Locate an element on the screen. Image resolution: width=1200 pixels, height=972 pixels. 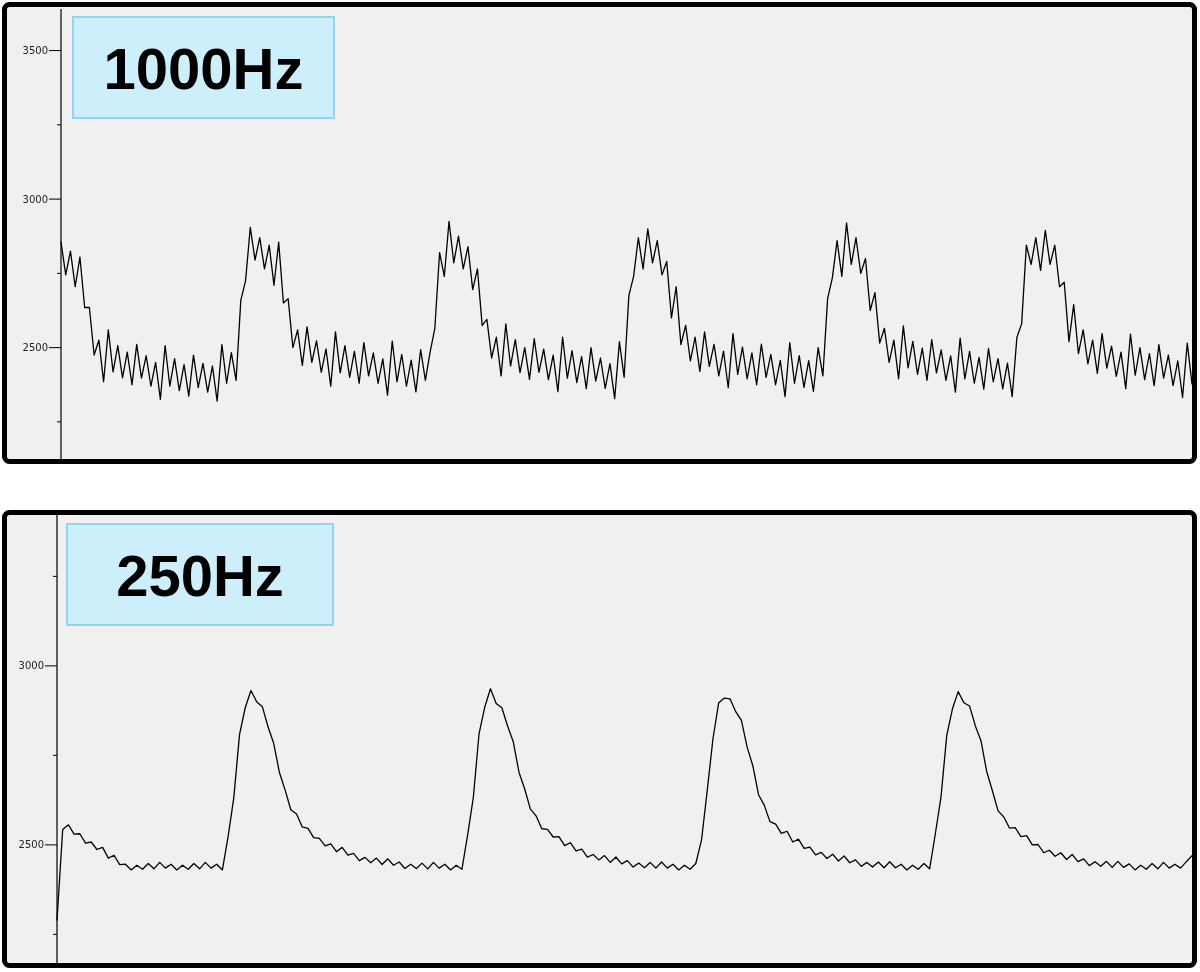
text: 1000Hz is located at coordinates (203, 68).